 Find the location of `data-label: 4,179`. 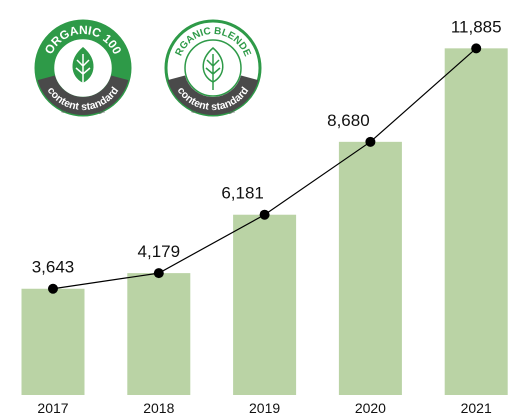

data-label: 4,179 is located at coordinates (159, 251).